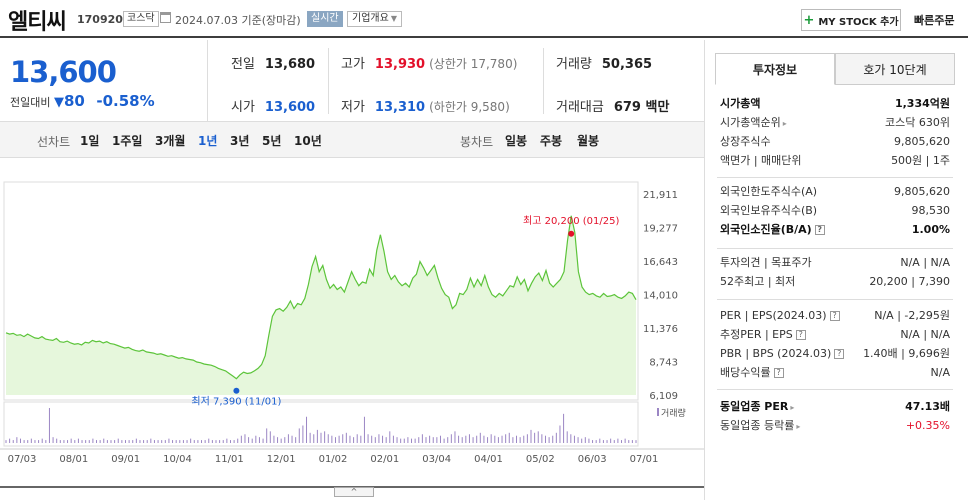  Describe the element at coordinates (835, 263) in the screenshot. I see `info-row: 투자의견 | 목표주가 N/A | N/A` at that location.